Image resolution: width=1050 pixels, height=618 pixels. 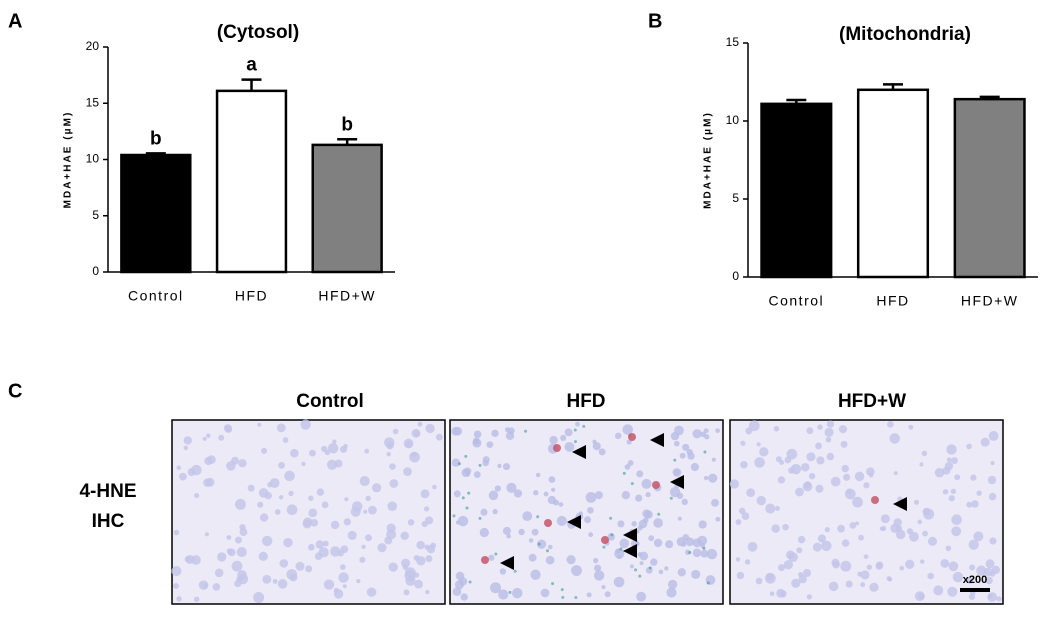 I want to click on annotation: b, so click(x=156, y=138).